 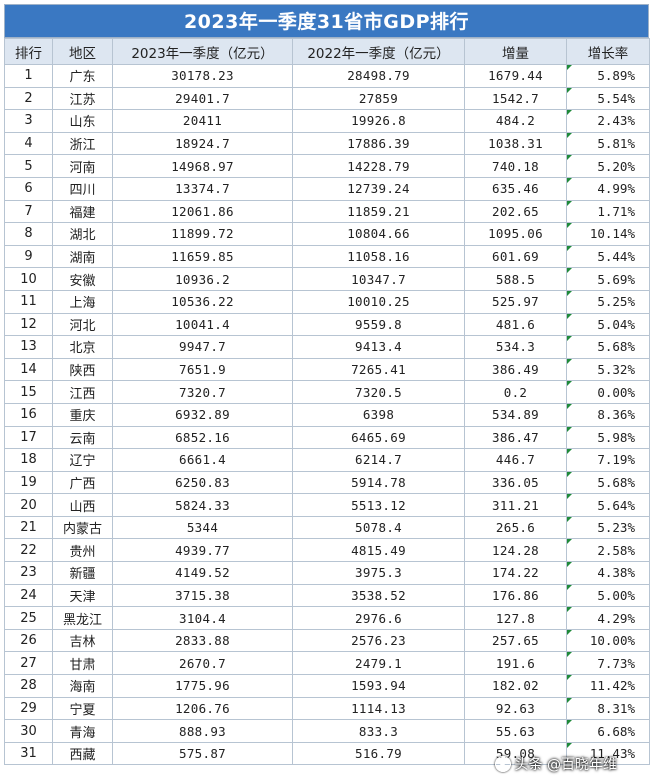 What do you see at coordinates (82, 121) in the screenshot?
I see `cell-region: 山东` at bounding box center [82, 121].